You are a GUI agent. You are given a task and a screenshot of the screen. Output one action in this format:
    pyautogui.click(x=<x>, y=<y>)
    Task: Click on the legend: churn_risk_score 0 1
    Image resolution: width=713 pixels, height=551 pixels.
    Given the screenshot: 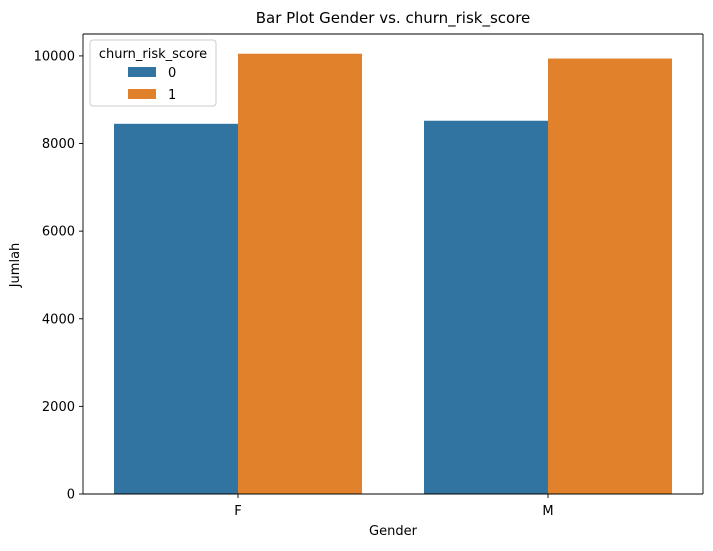 What is the action you would take?
    pyautogui.click(x=153, y=73)
    